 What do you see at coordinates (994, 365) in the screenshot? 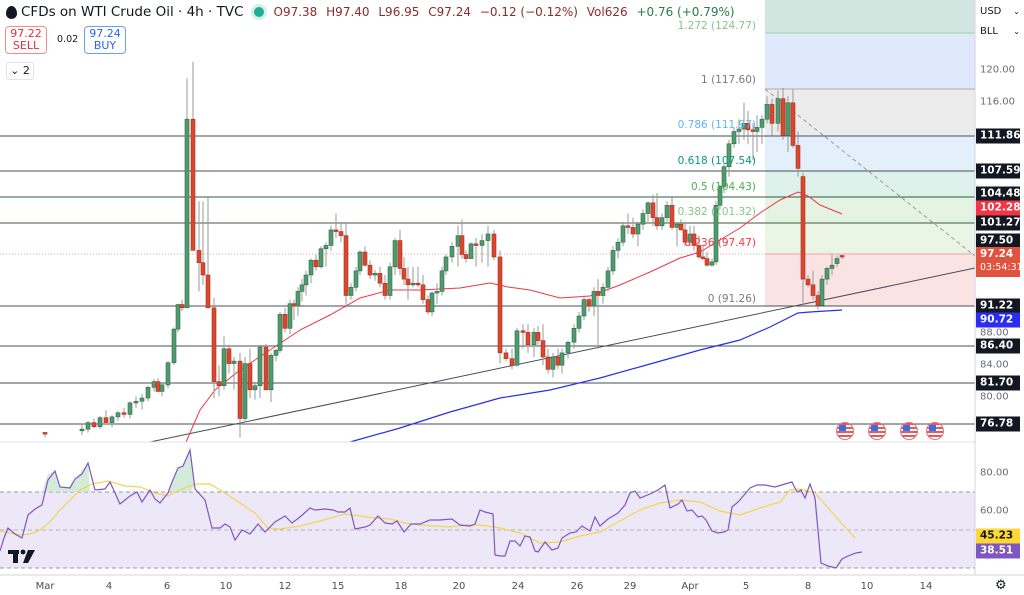
I see `price-tick-label: 84.00` at bounding box center [994, 365].